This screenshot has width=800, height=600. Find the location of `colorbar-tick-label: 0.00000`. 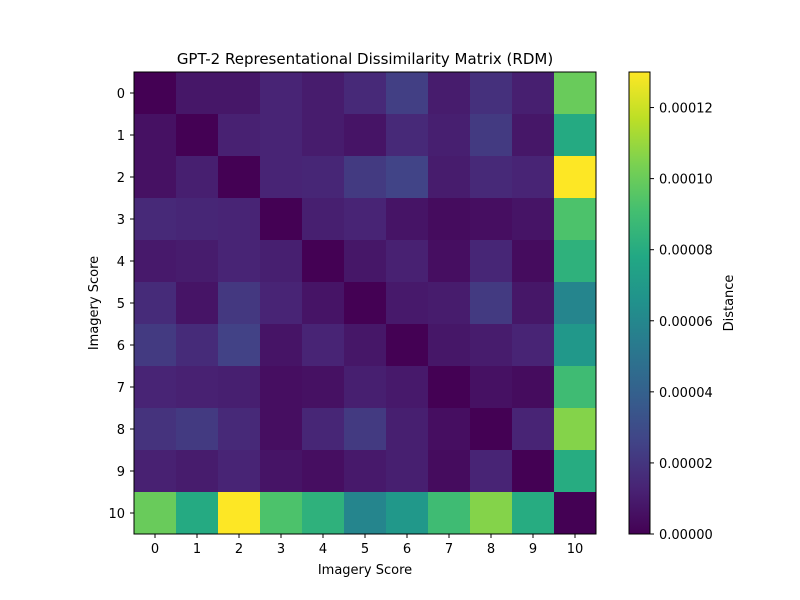

colorbar-tick-label: 0.00000 is located at coordinates (686, 535).